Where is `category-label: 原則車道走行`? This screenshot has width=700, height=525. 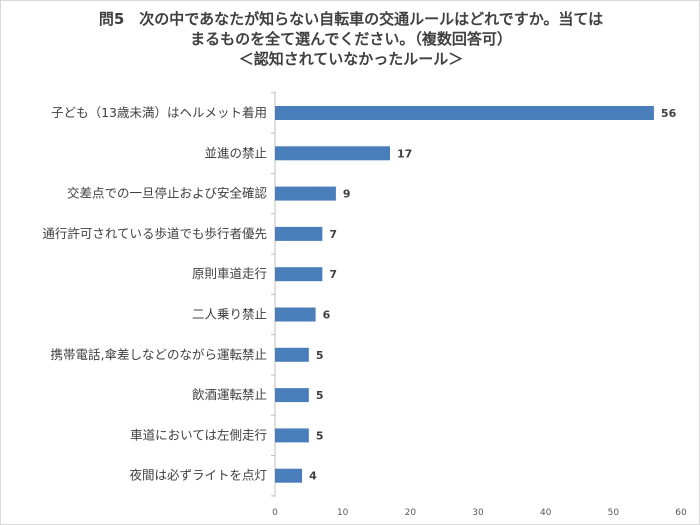
category-label: 原則車道走行 is located at coordinates (229, 273).